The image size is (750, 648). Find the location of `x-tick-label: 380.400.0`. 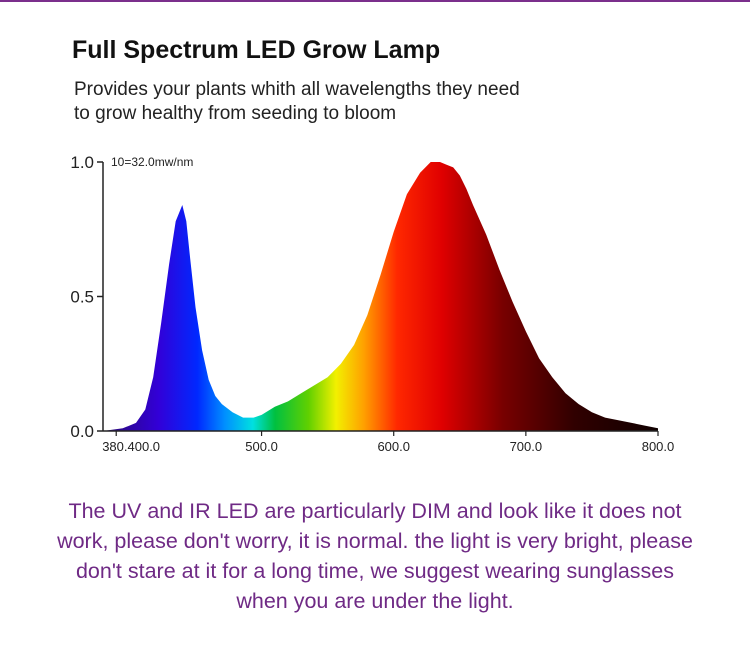

x-tick-label: 380.400.0 is located at coordinates (131, 446).